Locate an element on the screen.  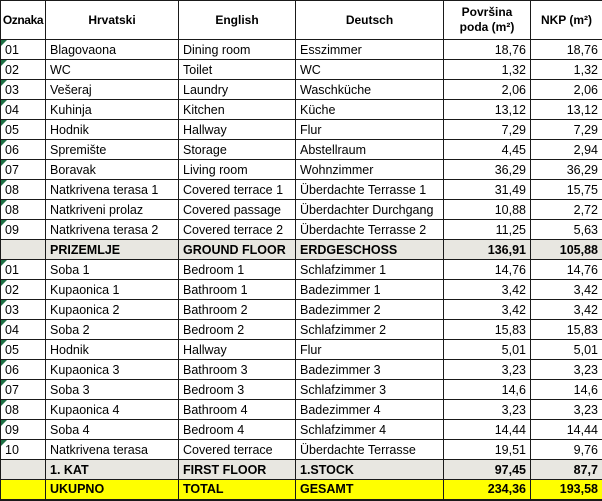
cell-croatian: UKUPNO is located at coordinates (112, 490).